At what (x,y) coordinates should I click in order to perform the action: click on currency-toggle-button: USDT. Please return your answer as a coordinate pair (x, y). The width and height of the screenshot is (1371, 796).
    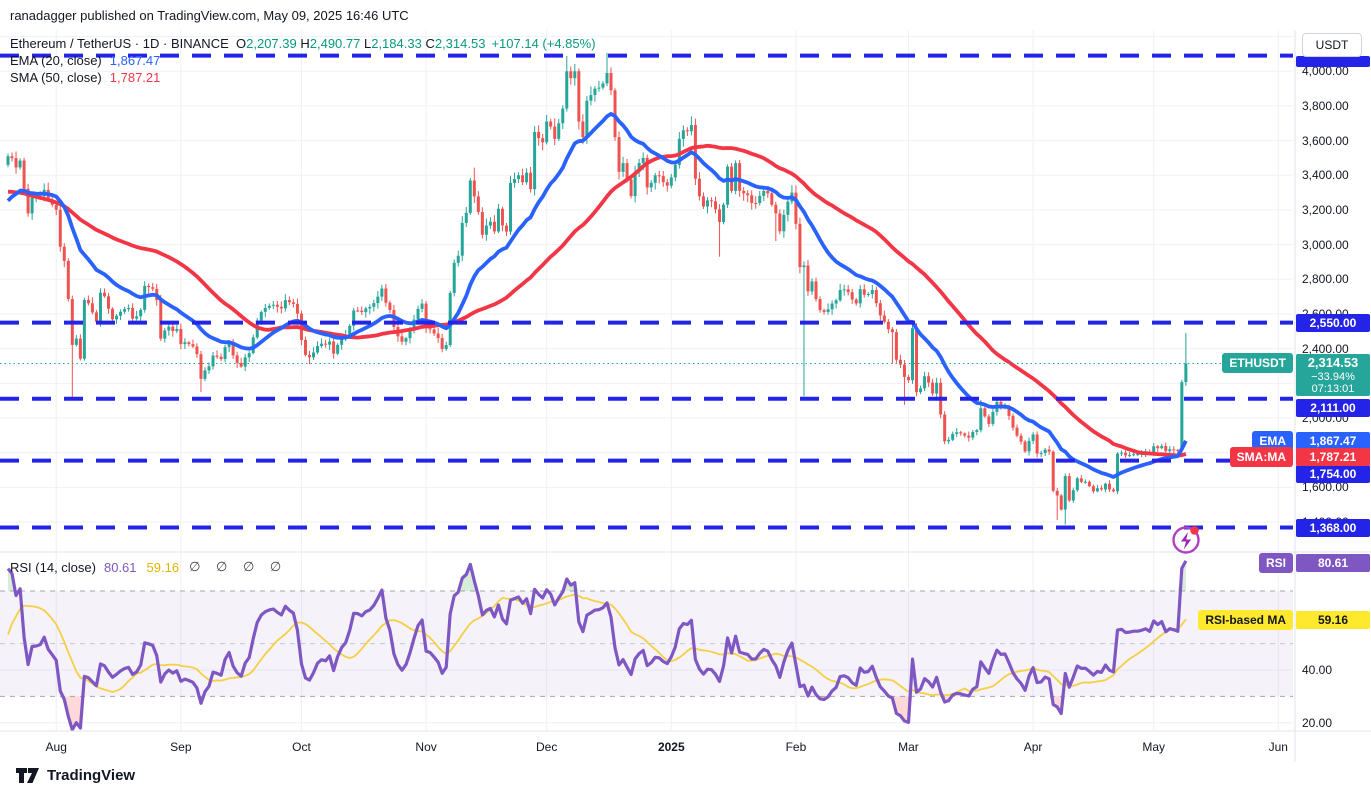
    Looking at the image, I should click on (1332, 45).